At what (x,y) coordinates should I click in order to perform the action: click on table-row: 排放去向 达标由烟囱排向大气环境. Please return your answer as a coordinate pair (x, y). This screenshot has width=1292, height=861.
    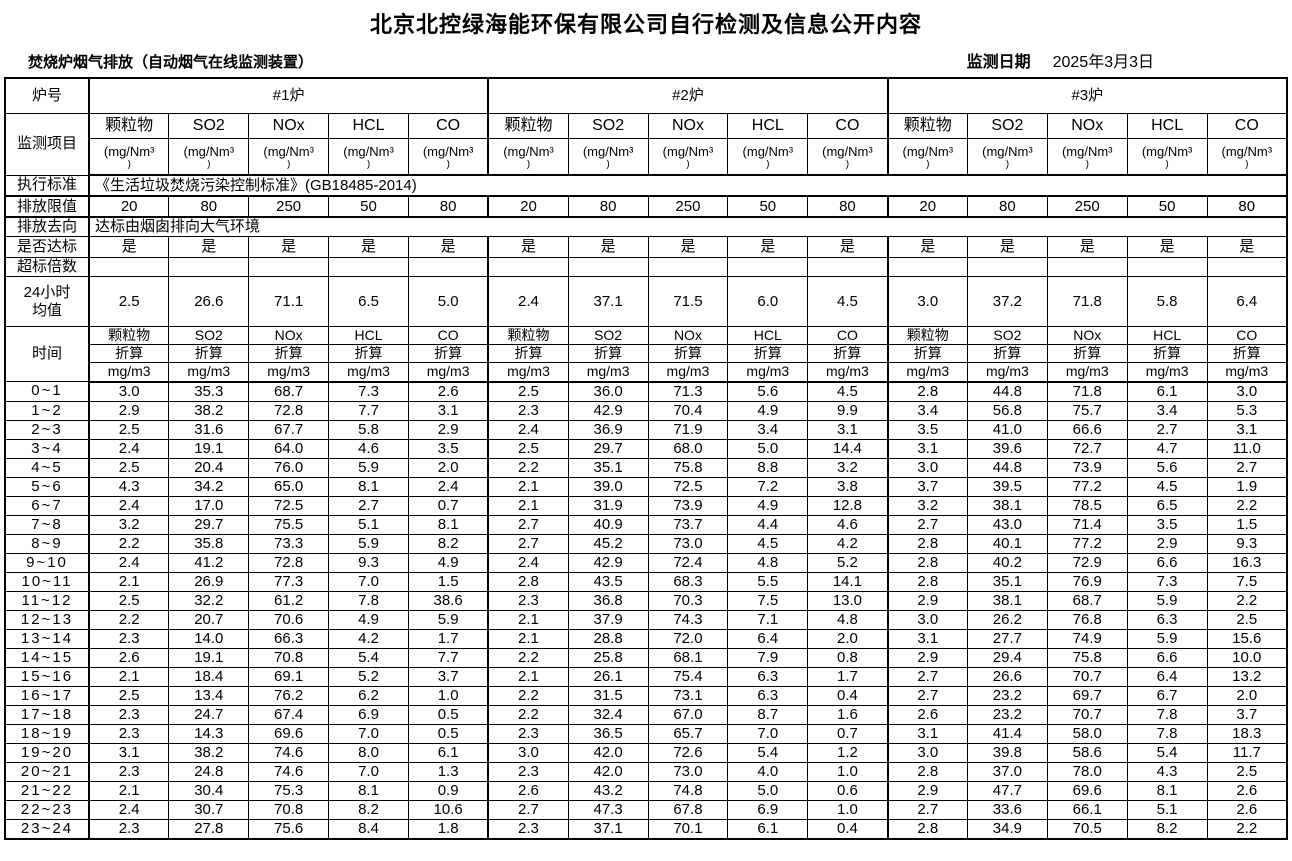
    Looking at the image, I should click on (646, 226).